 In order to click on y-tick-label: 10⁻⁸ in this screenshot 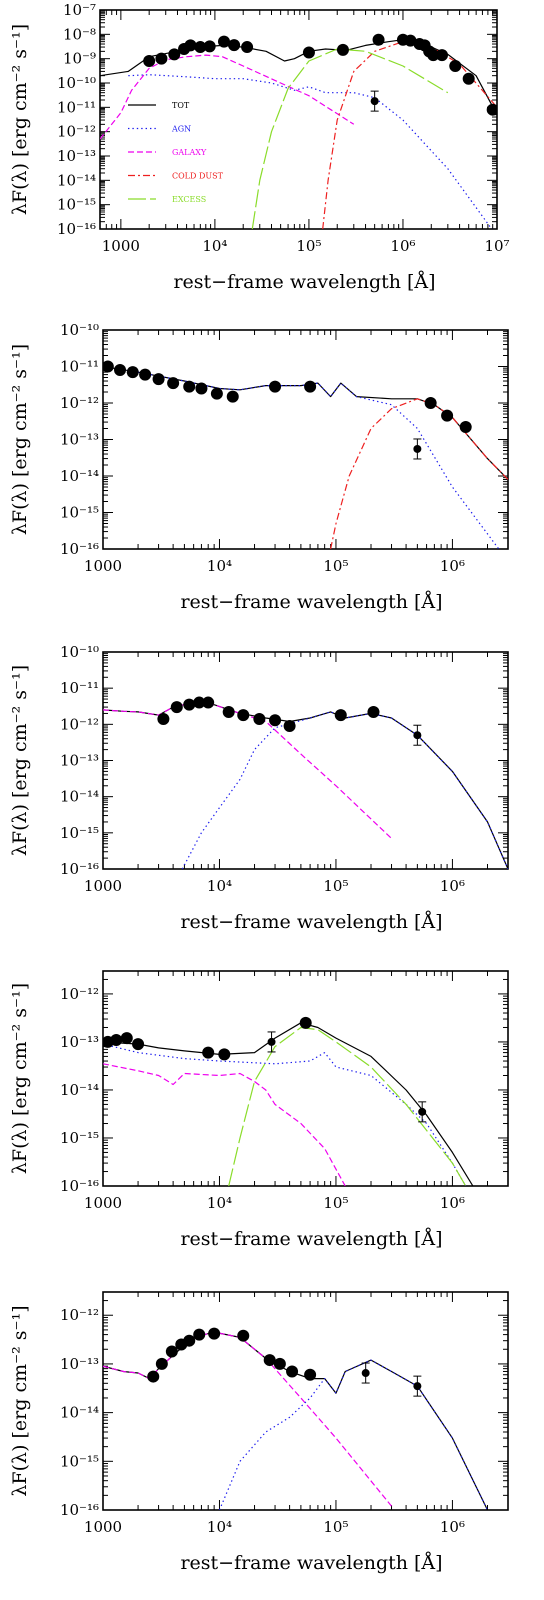, I will do `click(79, 34)`.